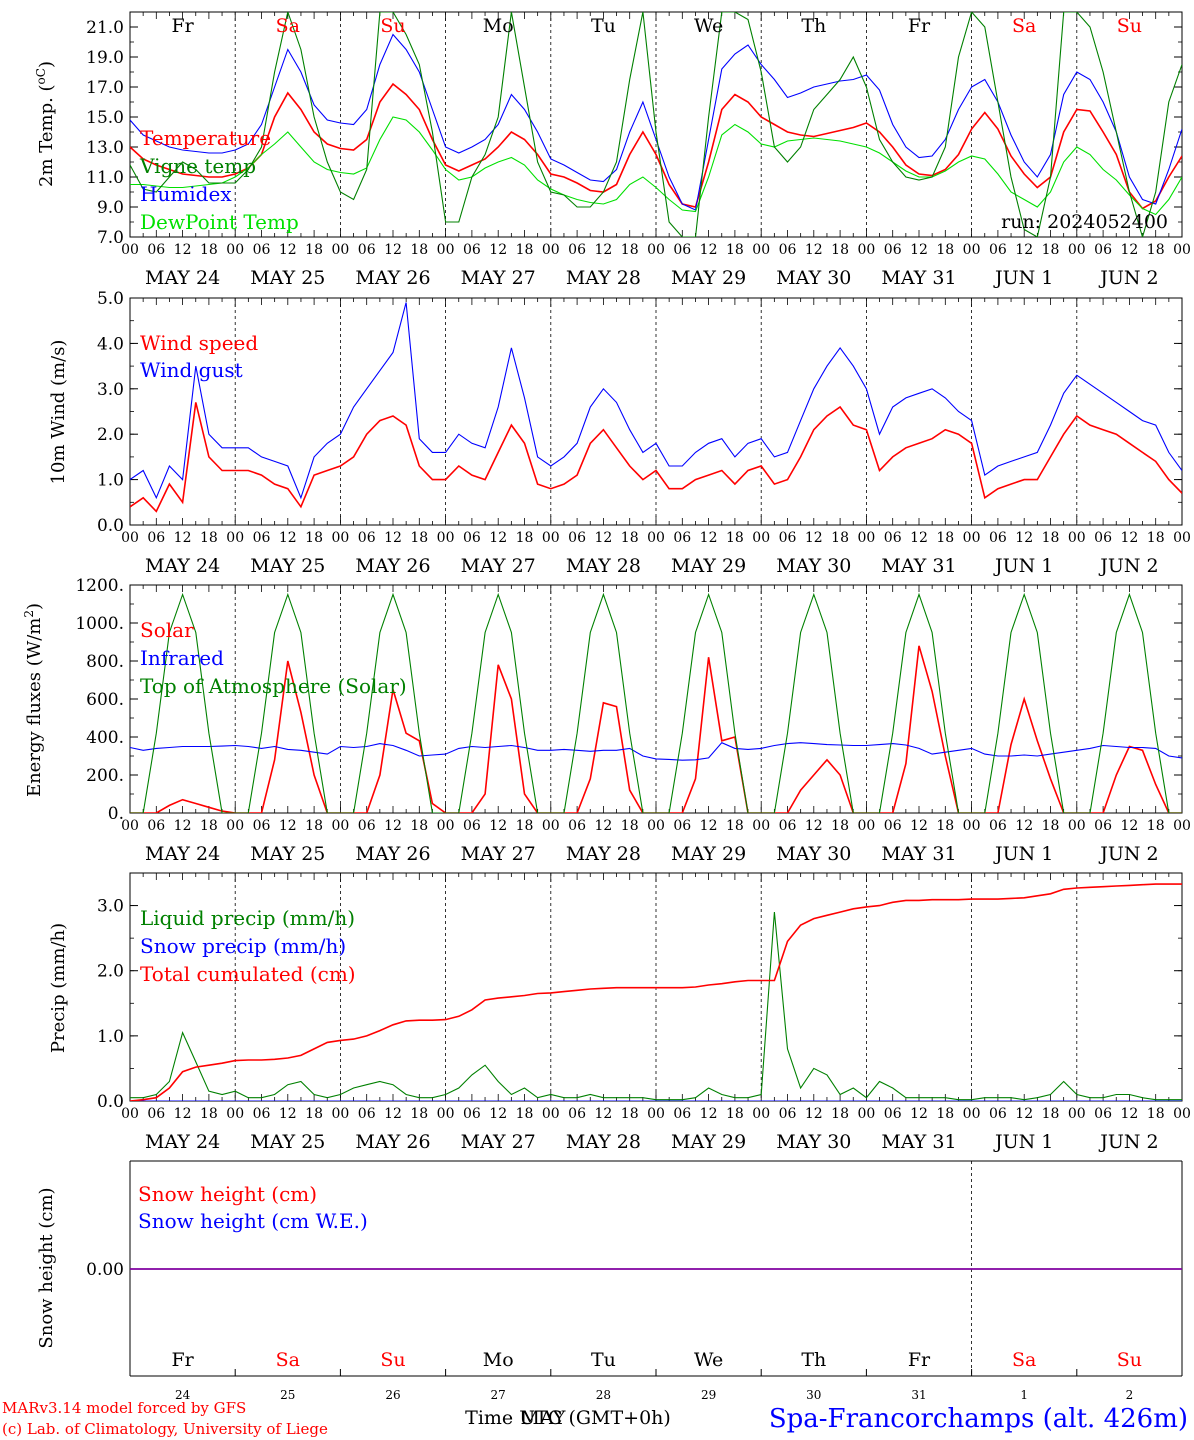 The image size is (1194, 1440). I want to click on legend-item: Solar, so click(167, 630).